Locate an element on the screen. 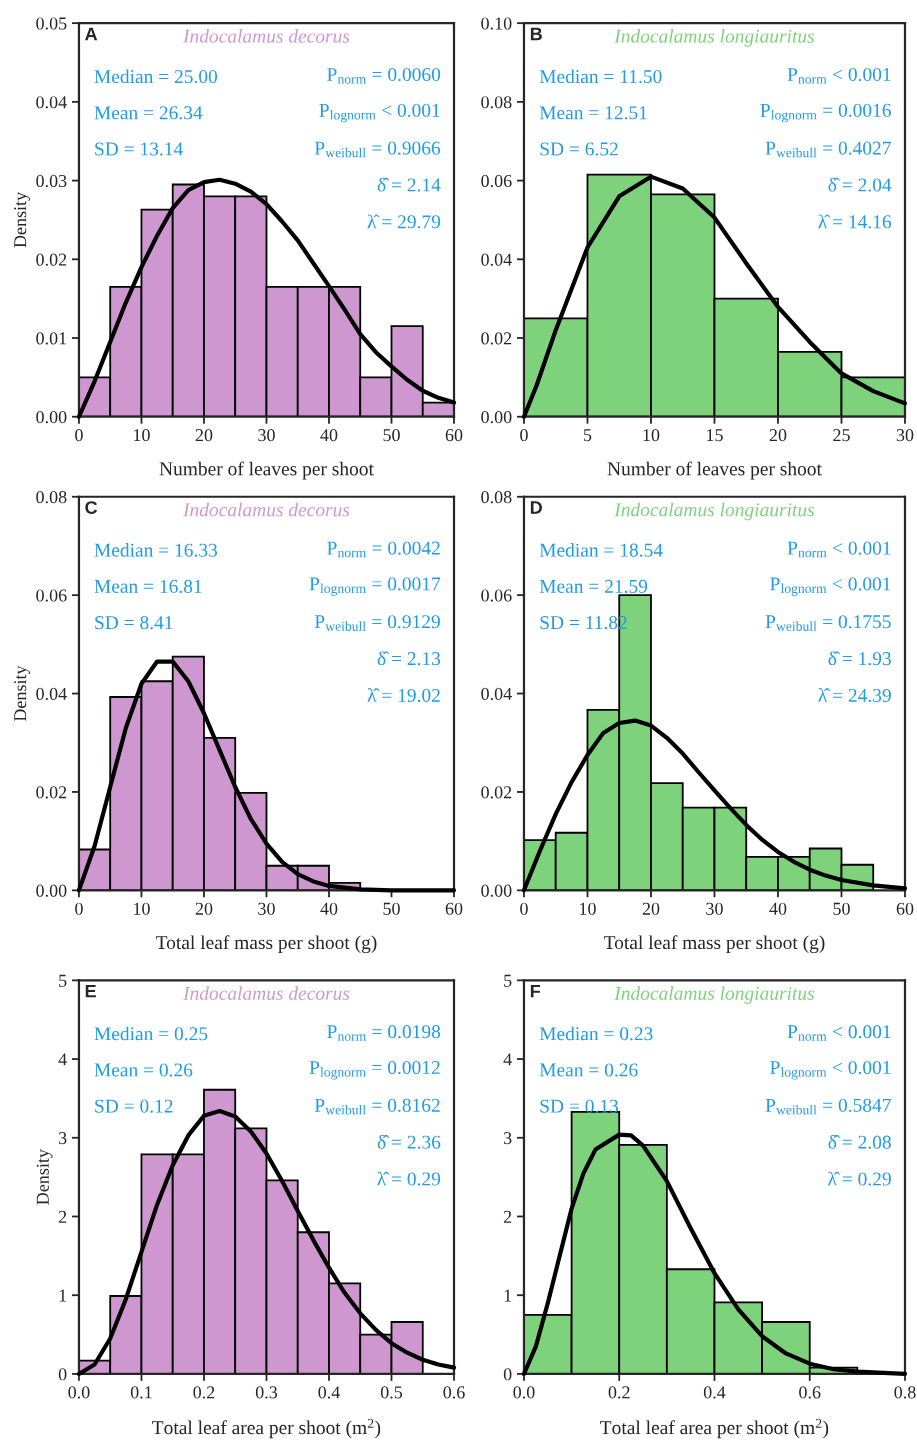 This screenshot has height=1447, width=917. annotation: Median = 0.25 is located at coordinates (151, 1033).